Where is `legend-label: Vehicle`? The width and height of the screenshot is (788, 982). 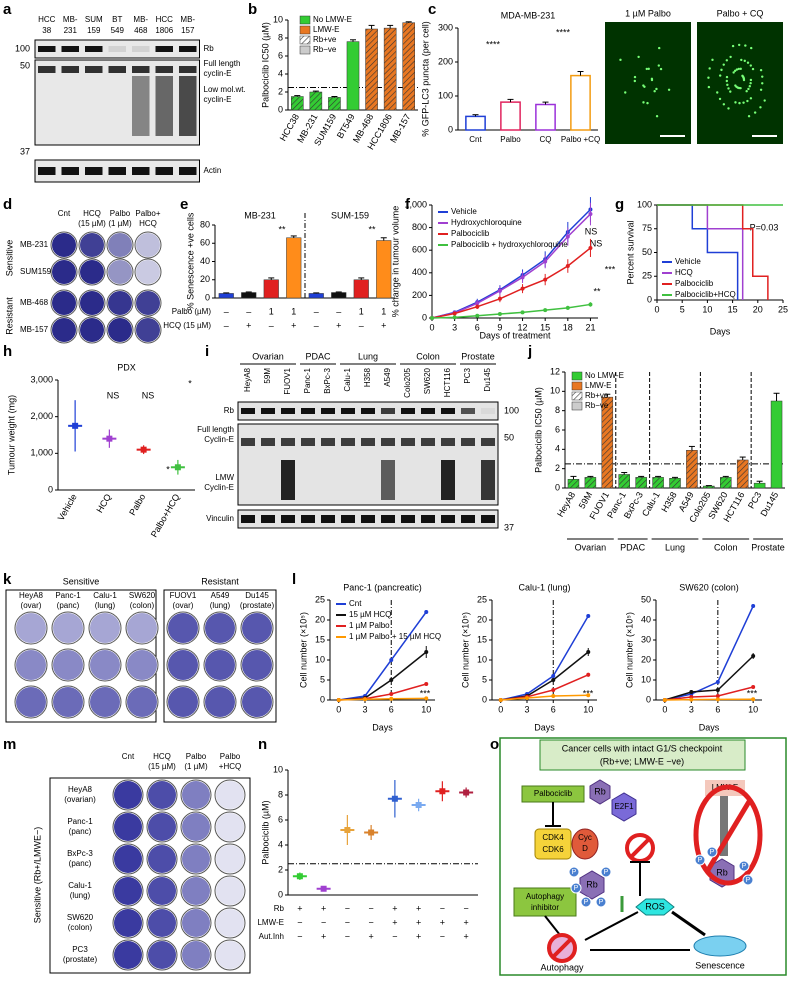
legend-label: Vehicle is located at coordinates (464, 211).